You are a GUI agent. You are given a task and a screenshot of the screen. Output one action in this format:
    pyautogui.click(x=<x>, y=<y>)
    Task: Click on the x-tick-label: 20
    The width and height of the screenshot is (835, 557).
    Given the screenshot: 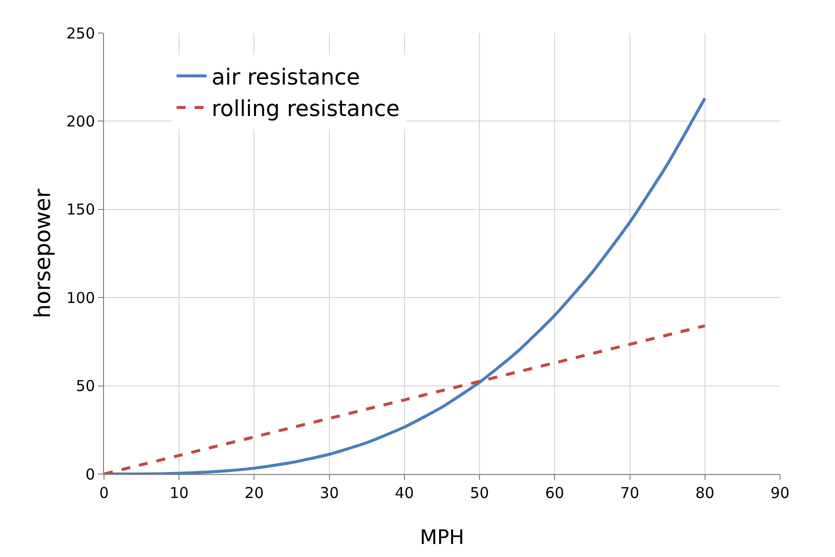 What is the action you would take?
    pyautogui.click(x=254, y=493)
    